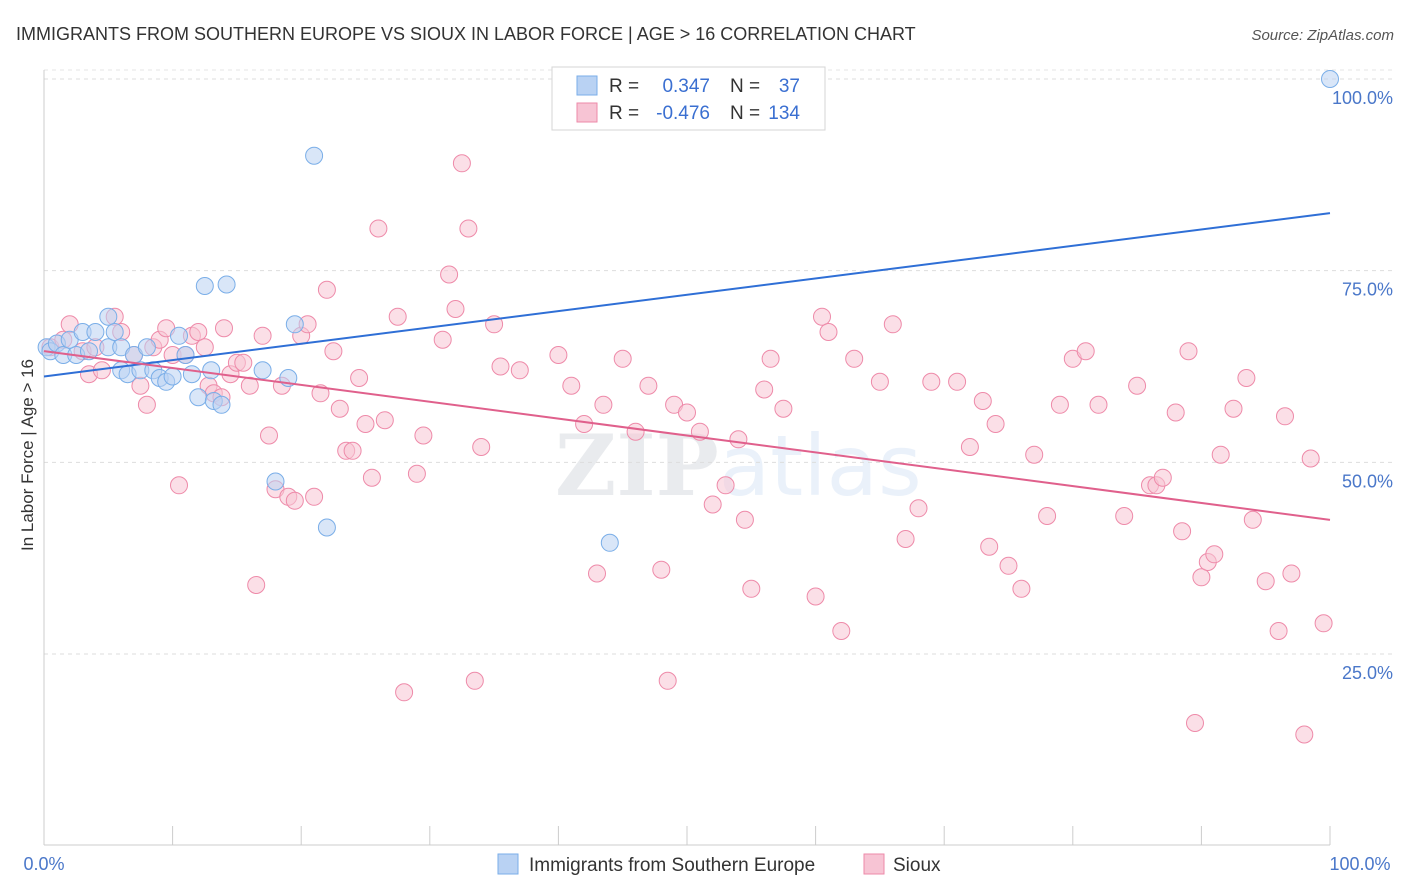 The height and width of the screenshot is (892, 1406). Describe the element at coordinates (1322, 35) in the screenshot. I see `source-label: Source: ZipAtlas.com` at that location.